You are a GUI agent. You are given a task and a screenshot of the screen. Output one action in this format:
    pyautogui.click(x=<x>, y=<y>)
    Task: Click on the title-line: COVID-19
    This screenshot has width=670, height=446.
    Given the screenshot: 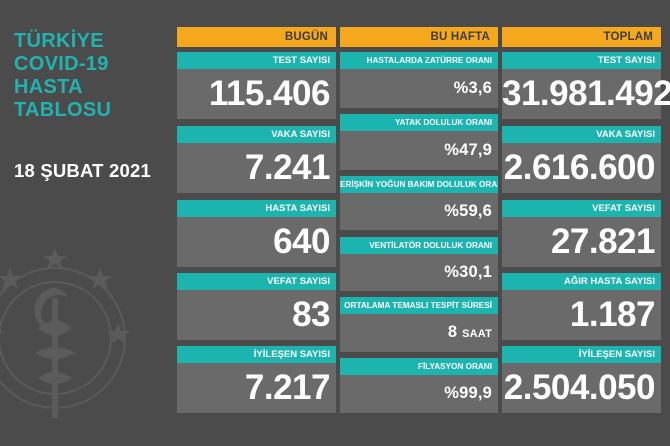 What is the action you would take?
    pyautogui.click(x=61, y=64)
    